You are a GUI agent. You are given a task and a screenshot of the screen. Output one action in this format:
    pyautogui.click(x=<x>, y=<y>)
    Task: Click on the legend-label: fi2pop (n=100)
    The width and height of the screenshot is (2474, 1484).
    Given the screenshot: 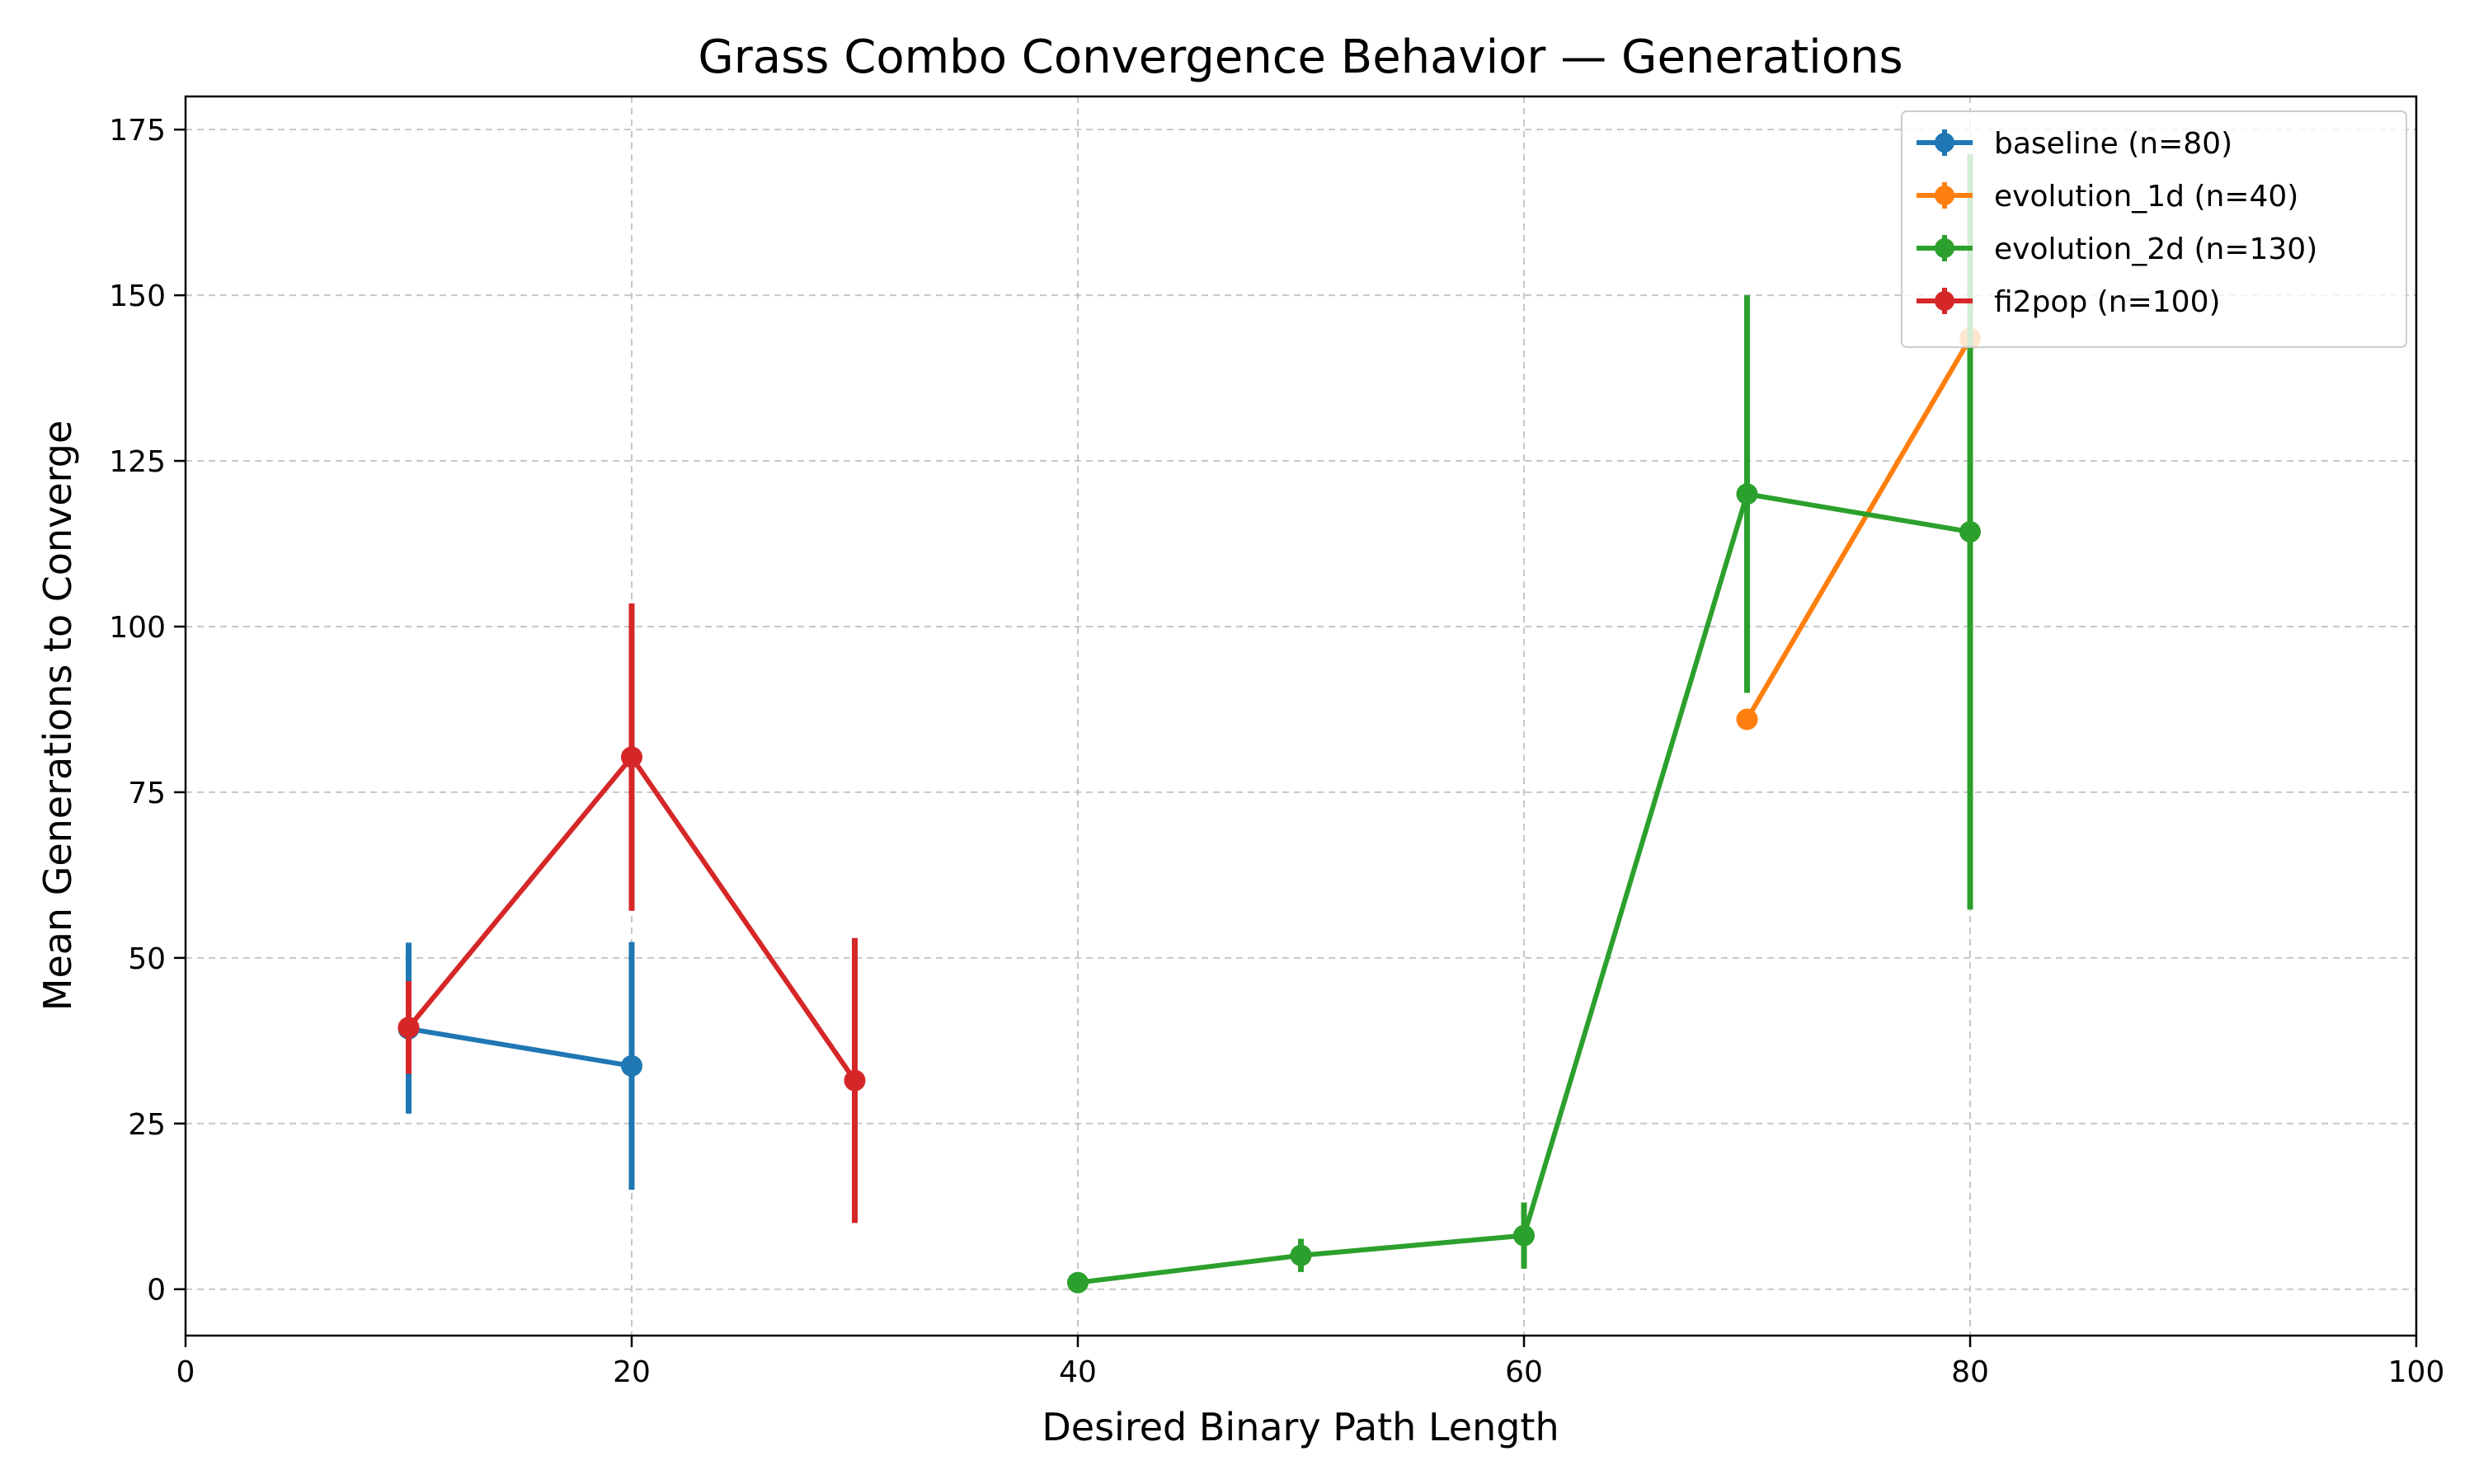 What is the action you would take?
    pyautogui.click(x=2107, y=302)
    